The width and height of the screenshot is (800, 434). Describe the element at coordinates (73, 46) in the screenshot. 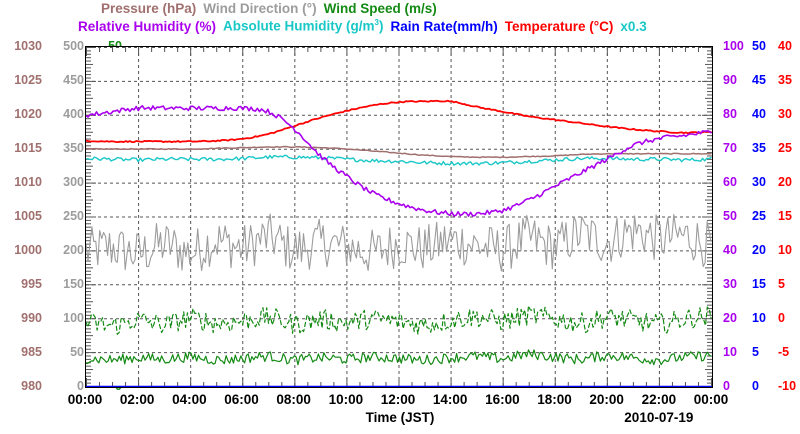

I see `axis-tick-label: 500` at that location.